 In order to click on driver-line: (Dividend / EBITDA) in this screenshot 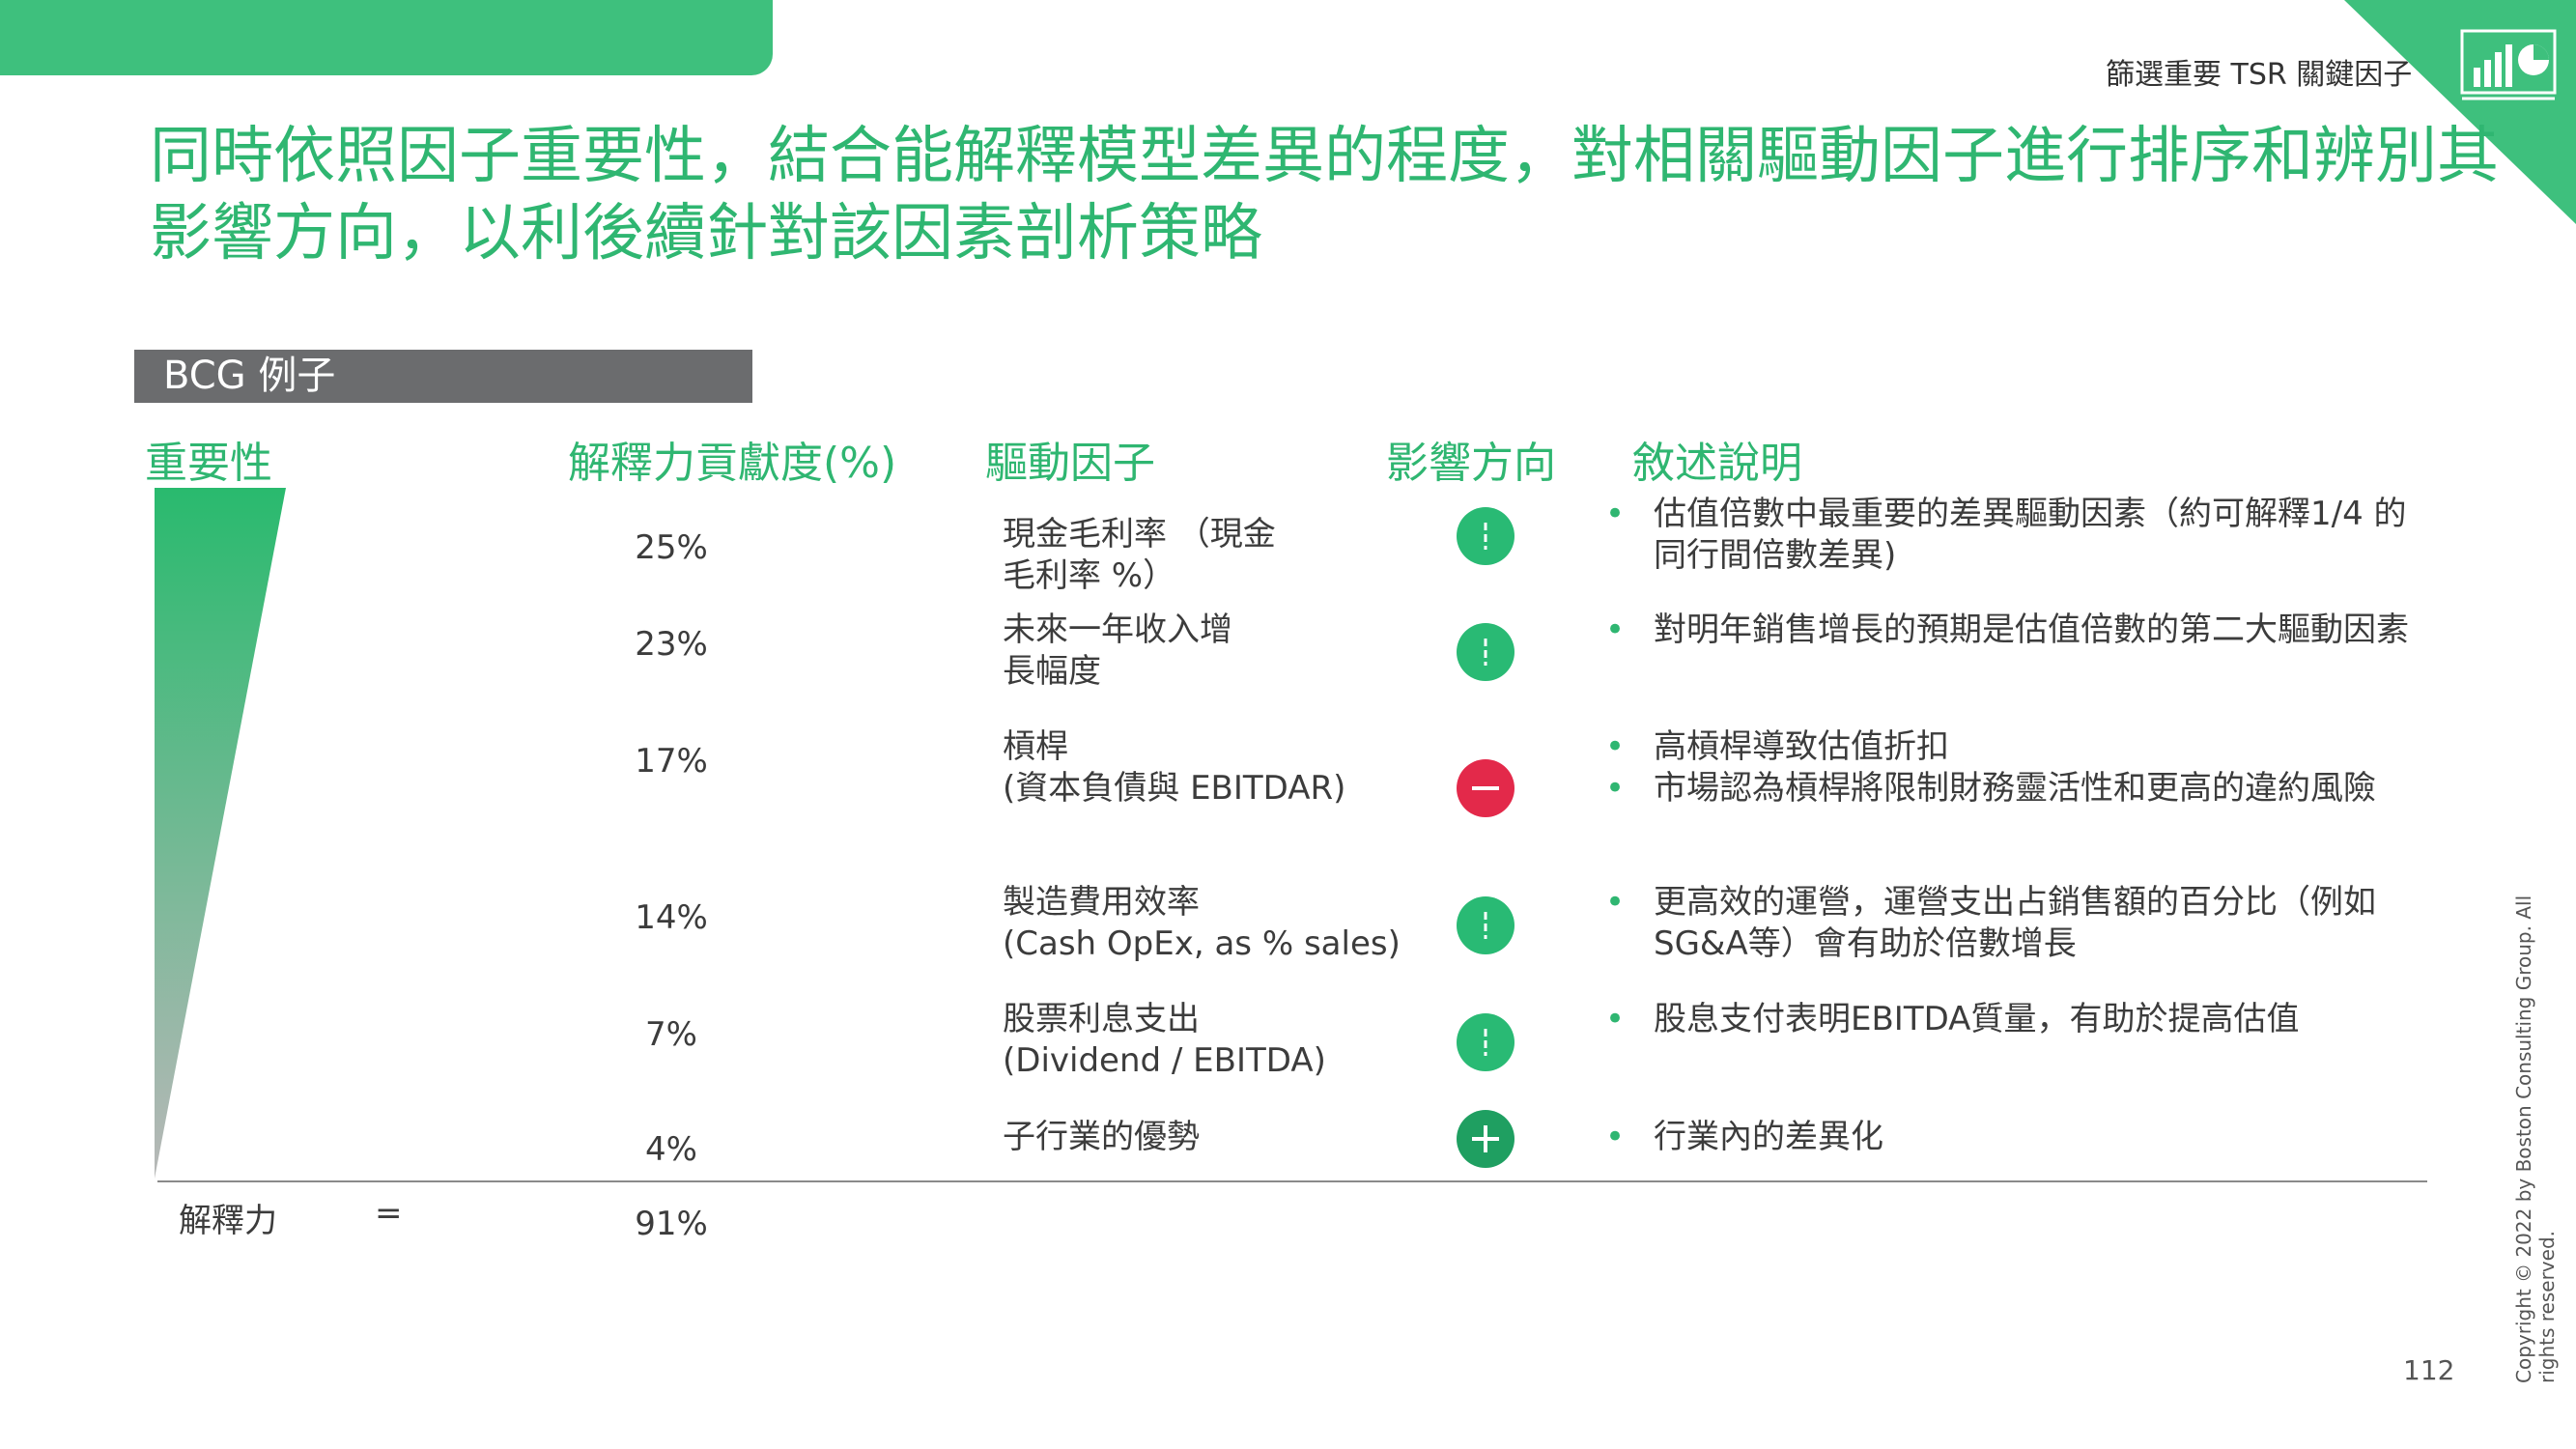, I will do `click(1164, 1060)`.